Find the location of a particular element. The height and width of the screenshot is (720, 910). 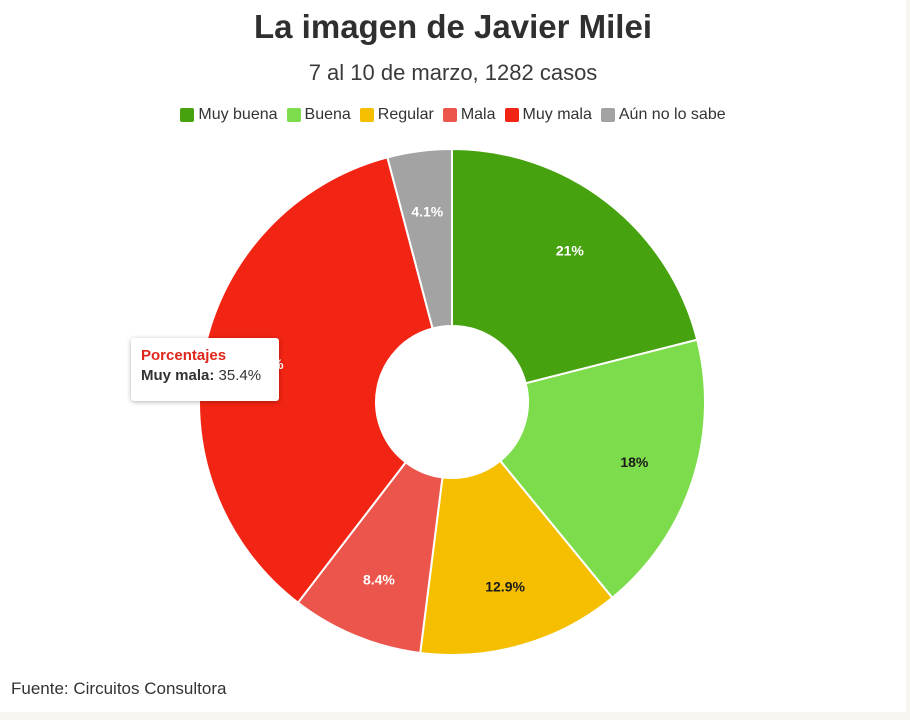

chart-title: La imagen de Javier Milei is located at coordinates (453, 26).